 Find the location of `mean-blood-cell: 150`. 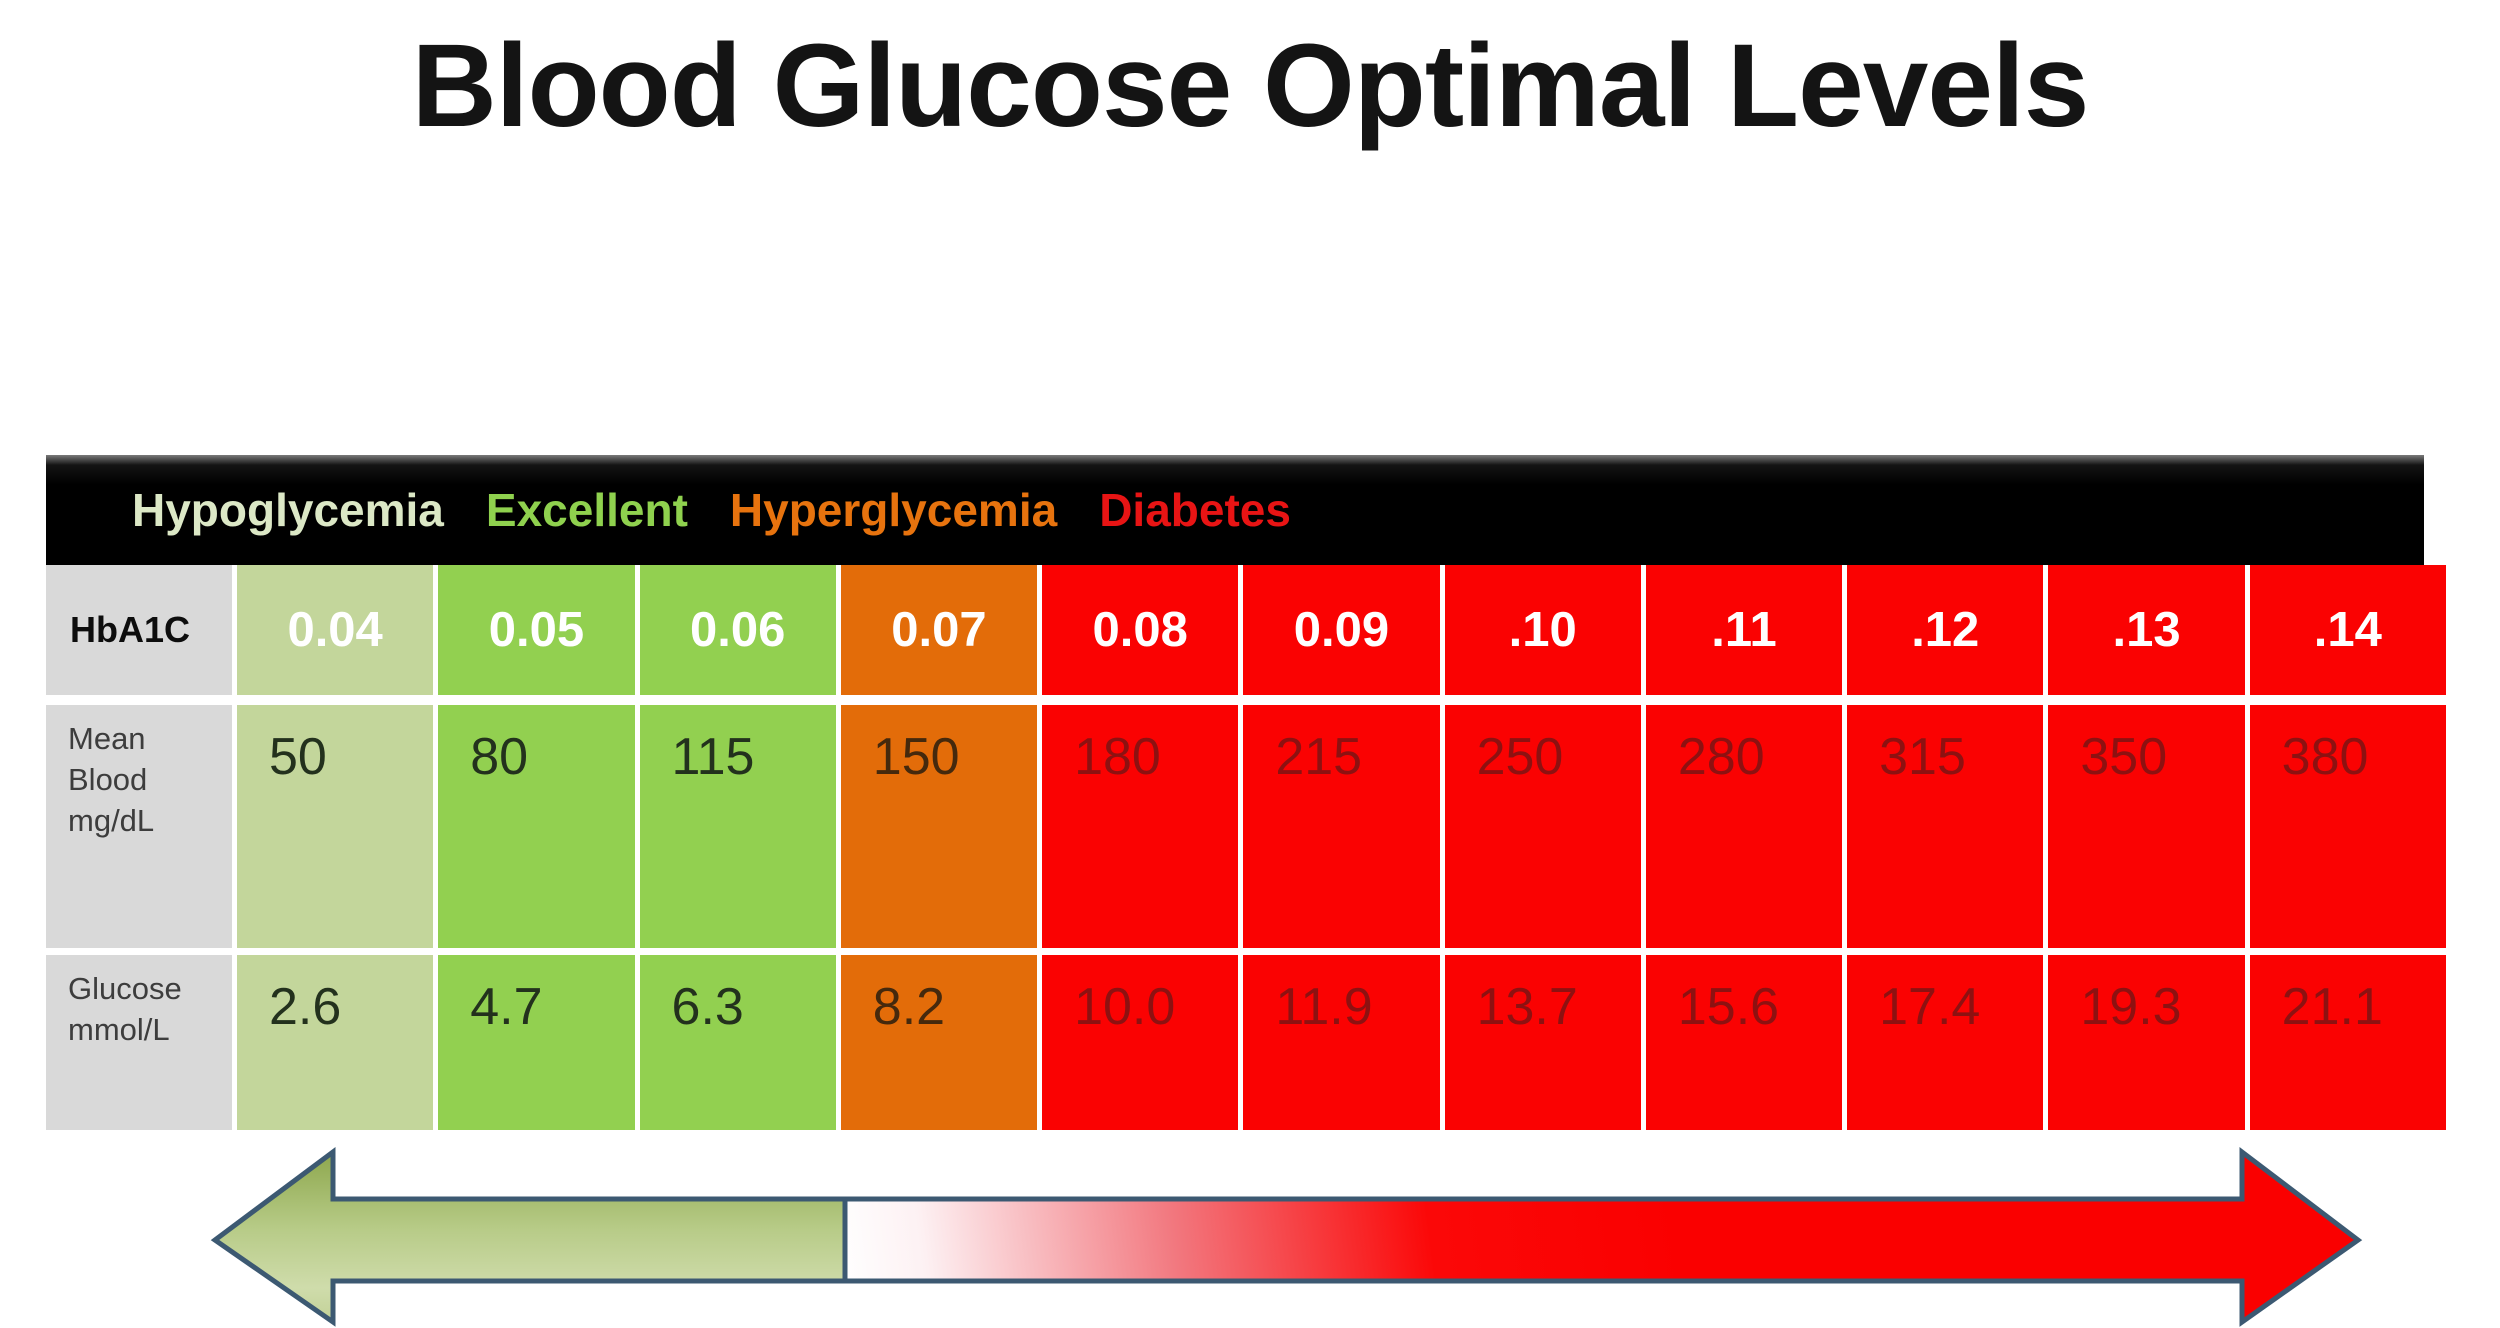

mean-blood-cell: 150 is located at coordinates (939, 826).